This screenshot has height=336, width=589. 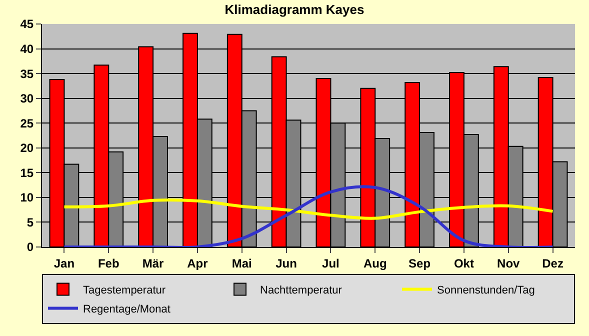 I want to click on x-tick-label: Feb, so click(x=109, y=263).